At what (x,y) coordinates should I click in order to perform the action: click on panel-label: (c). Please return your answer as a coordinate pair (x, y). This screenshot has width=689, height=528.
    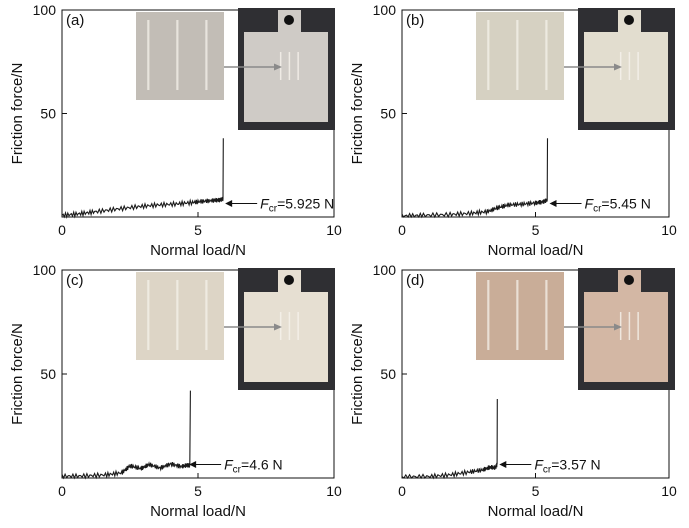
    Looking at the image, I should click on (75, 280).